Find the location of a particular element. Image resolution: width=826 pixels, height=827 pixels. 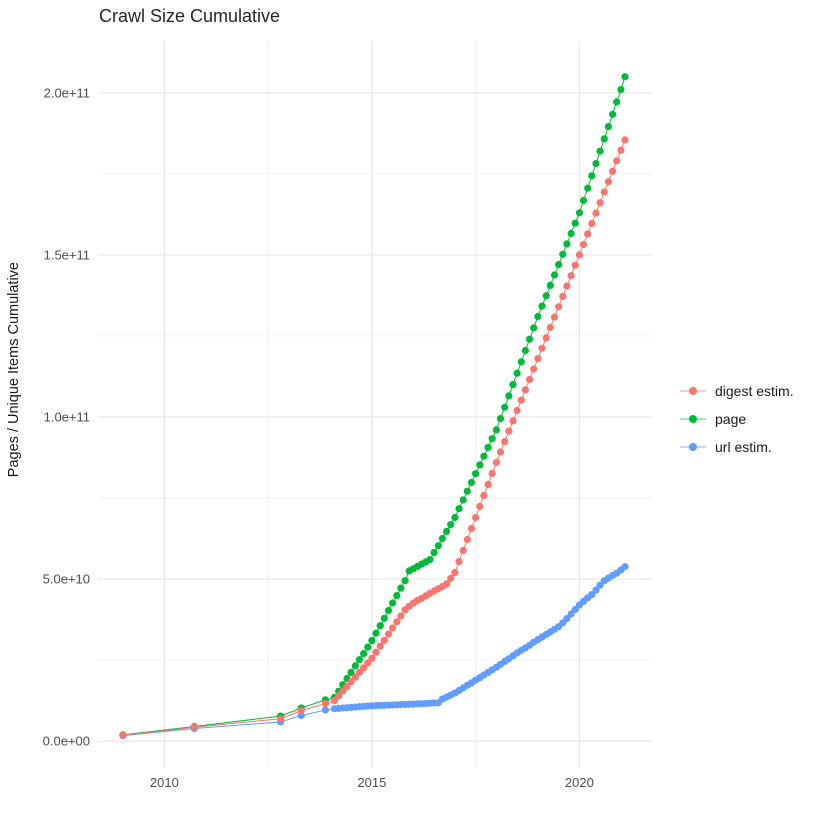

legend: digest estim. page url estim. is located at coordinates (737, 419).